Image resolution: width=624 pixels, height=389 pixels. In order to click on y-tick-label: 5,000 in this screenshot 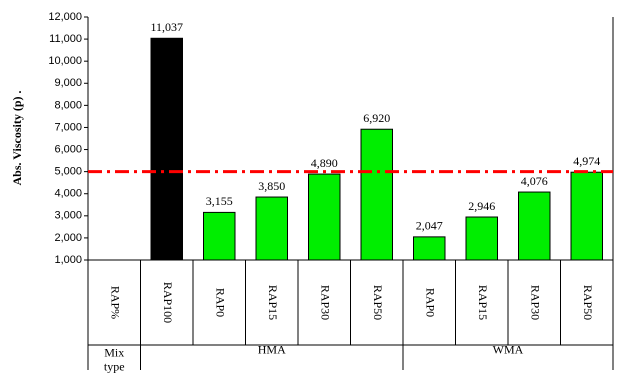, I will do `click(68, 172)`.